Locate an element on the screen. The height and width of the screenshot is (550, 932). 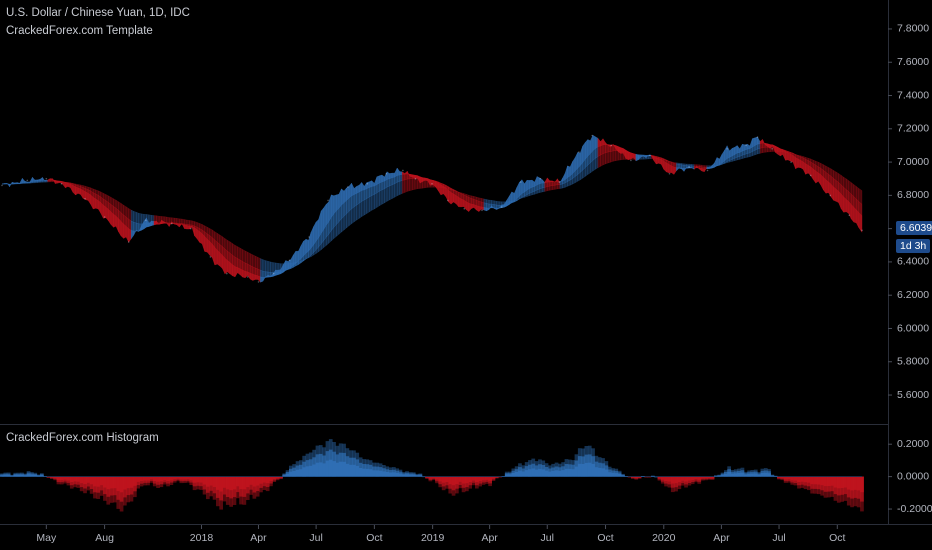
histogram-indicator-label: CrackedForex.com Histogram is located at coordinates (82, 438).